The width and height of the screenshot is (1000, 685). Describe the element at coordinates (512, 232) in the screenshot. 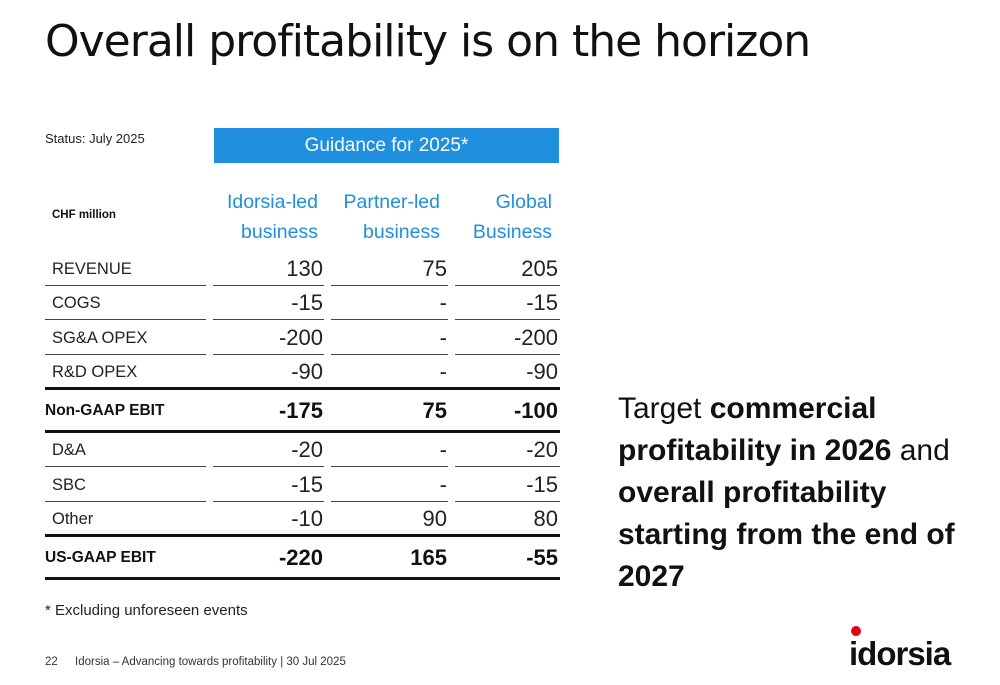

I see `column-header-line: Business` at that location.